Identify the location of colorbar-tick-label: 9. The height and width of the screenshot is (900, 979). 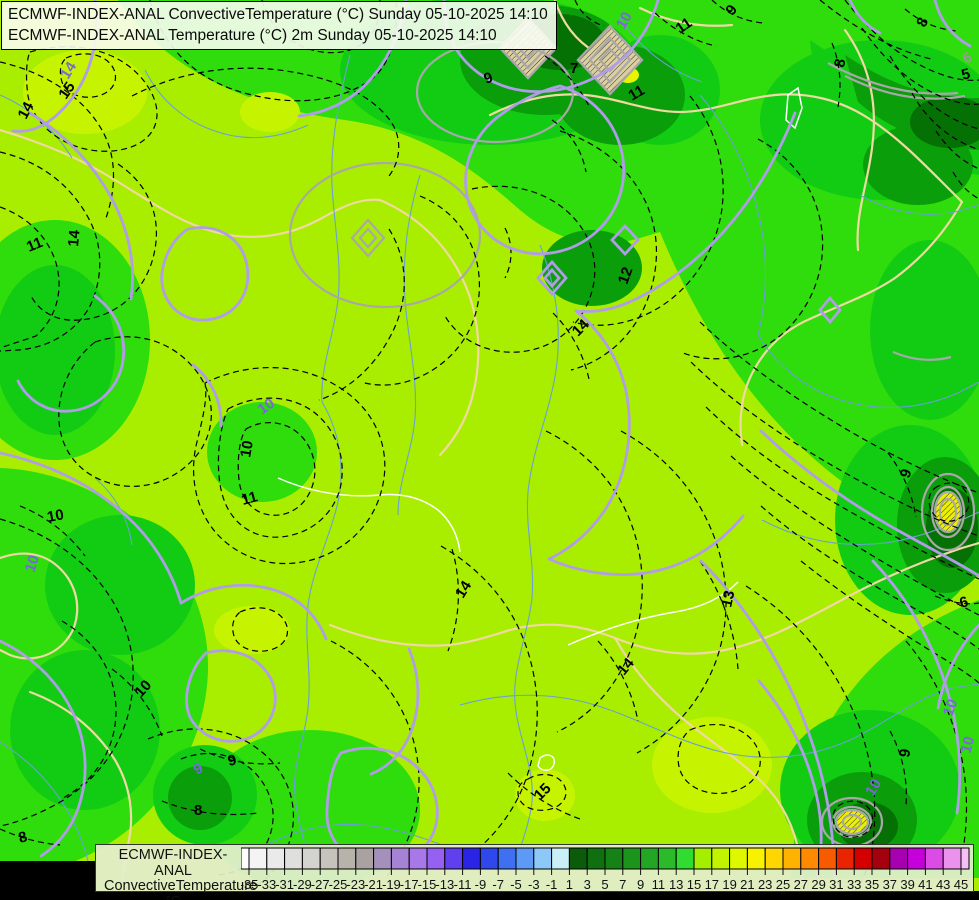
(640, 884).